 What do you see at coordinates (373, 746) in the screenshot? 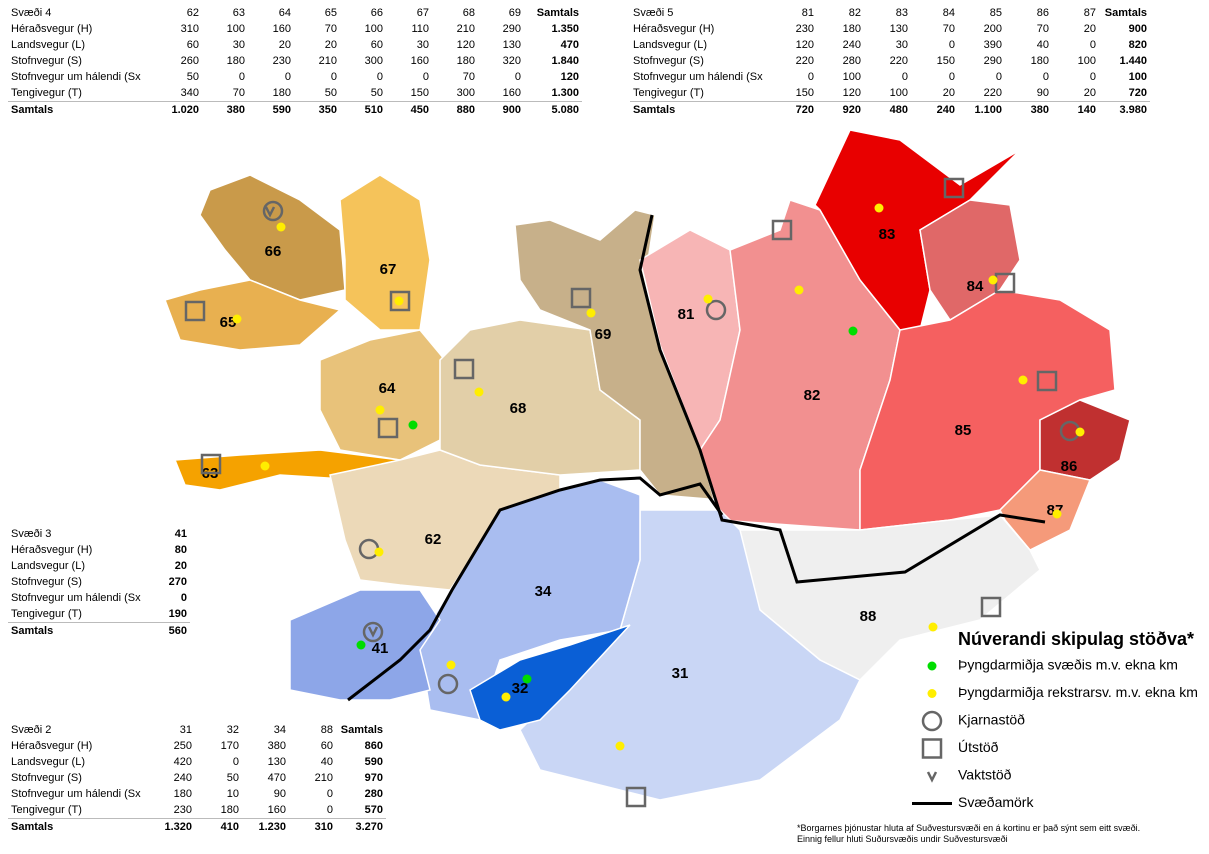
I see `table-cell: 860` at bounding box center [373, 746].